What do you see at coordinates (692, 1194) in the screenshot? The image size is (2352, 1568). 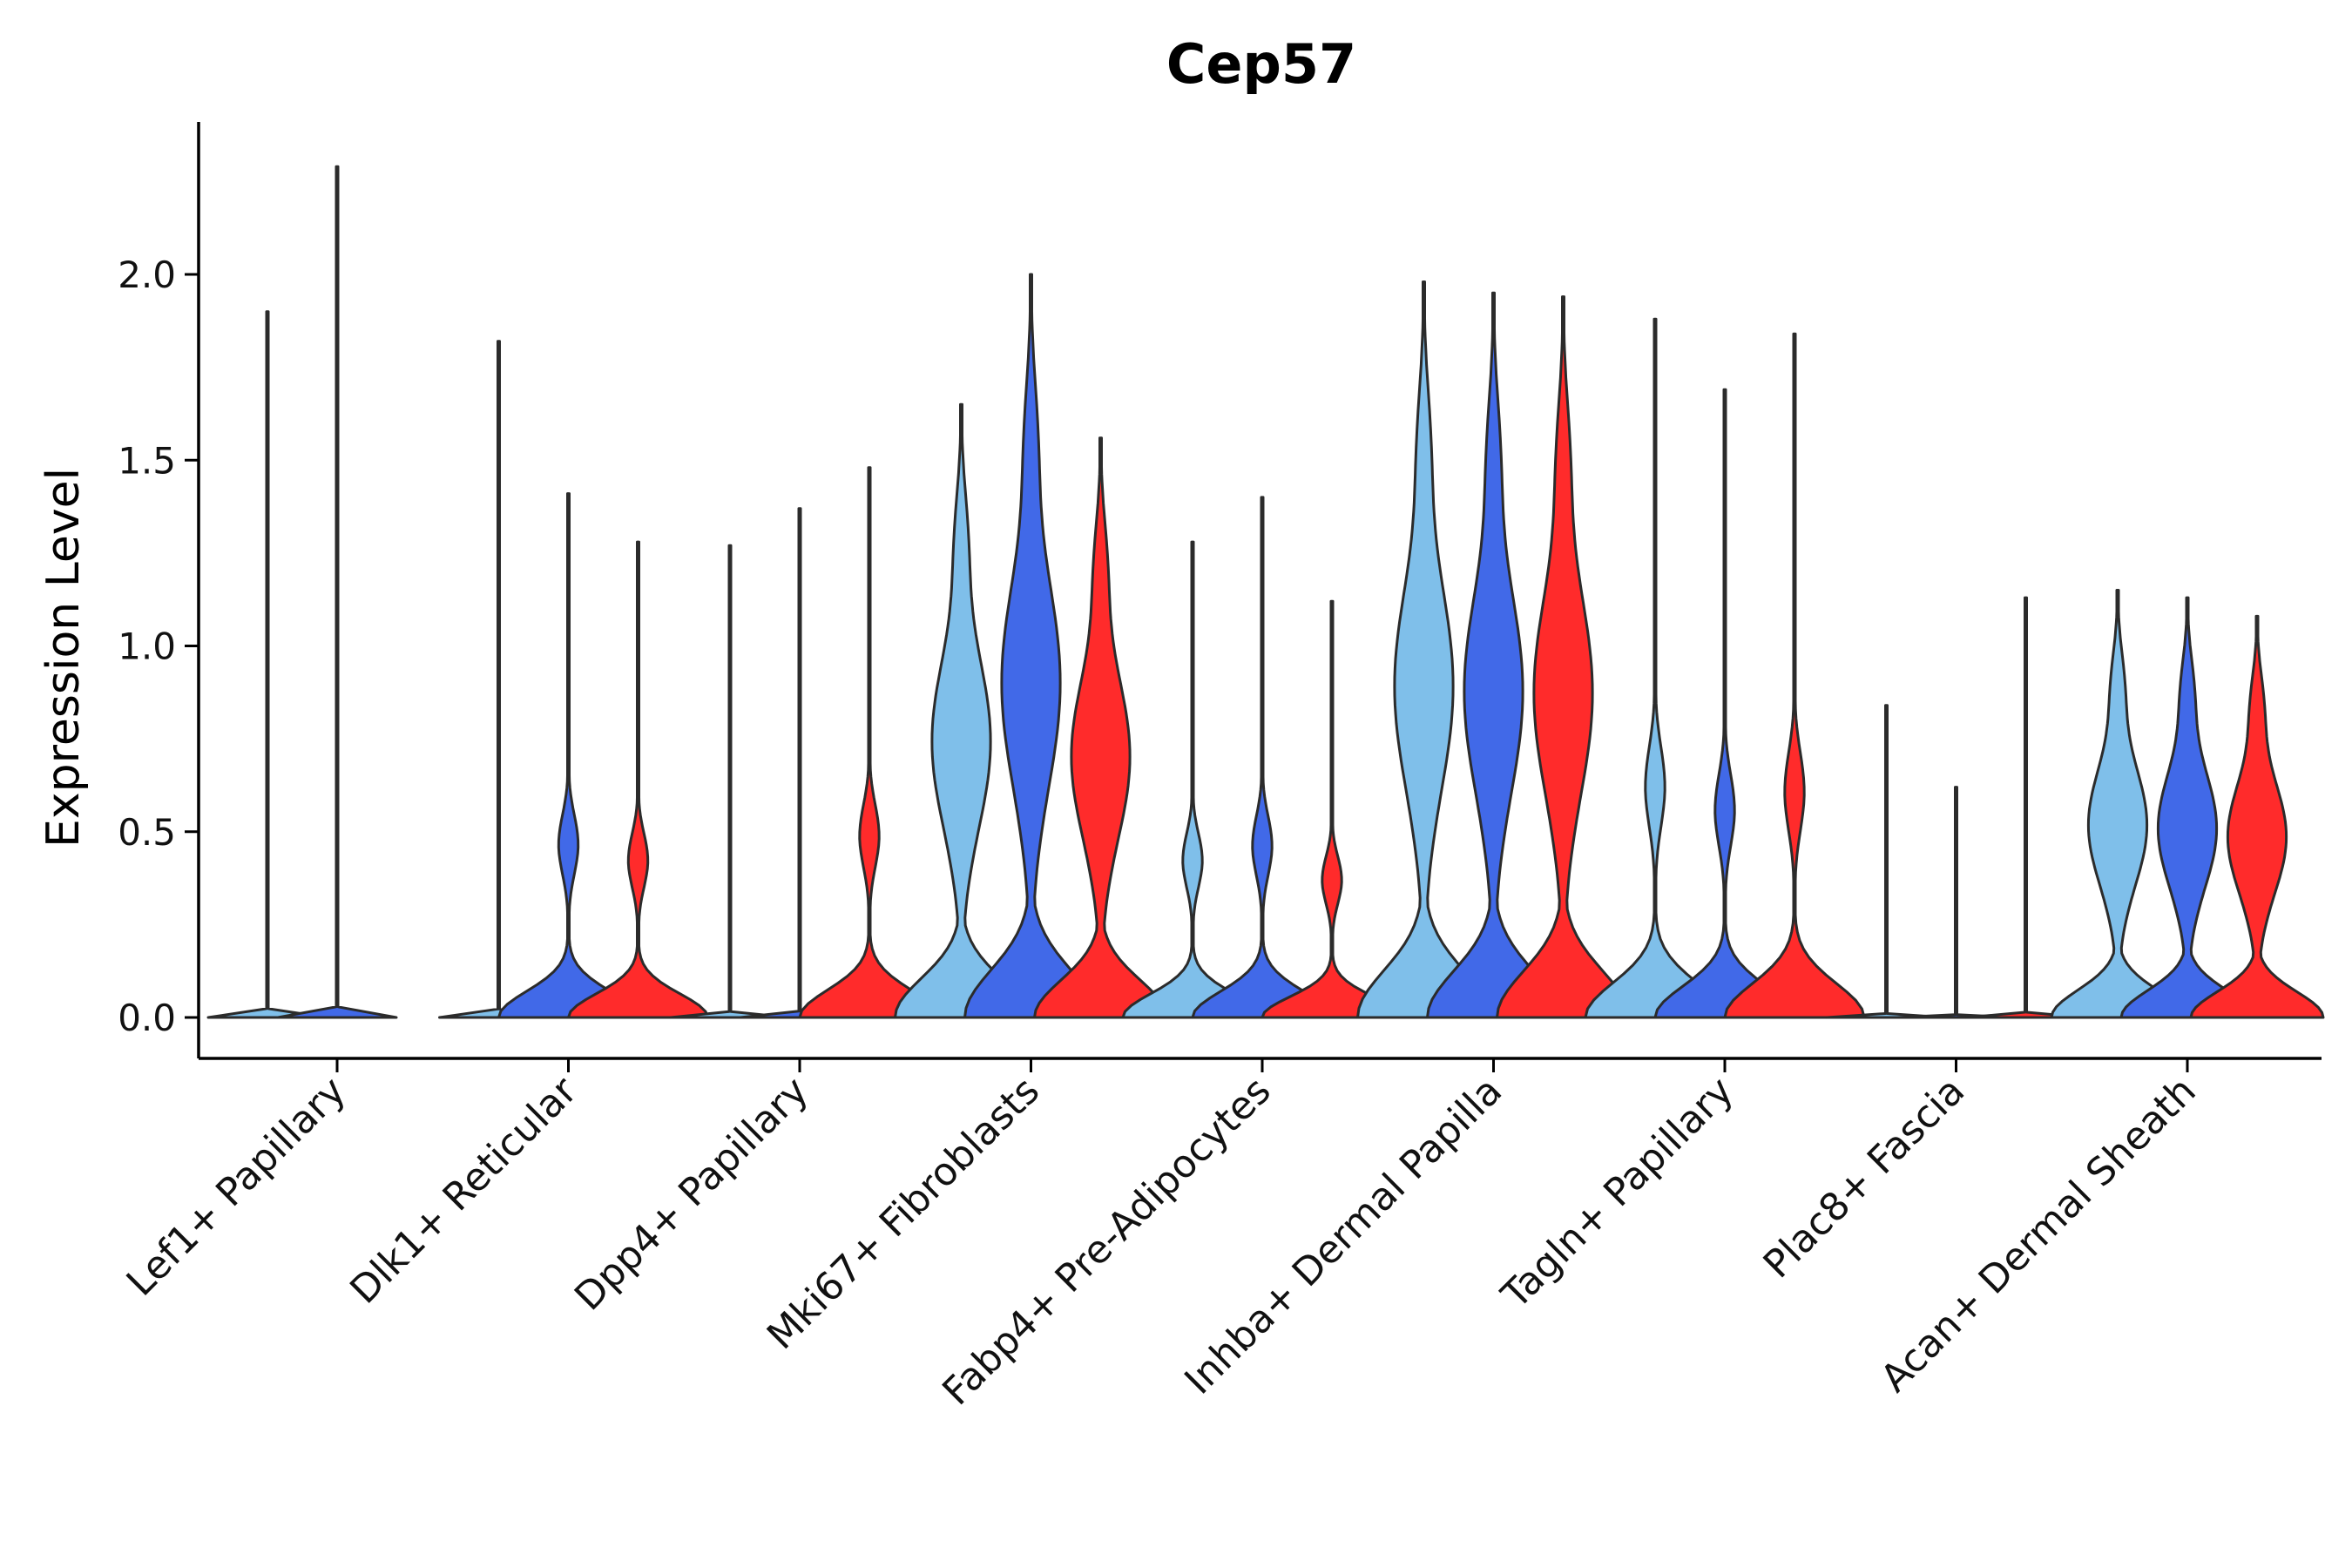 I see `x-category-label: Dpp4+ Papillary` at bounding box center [692, 1194].